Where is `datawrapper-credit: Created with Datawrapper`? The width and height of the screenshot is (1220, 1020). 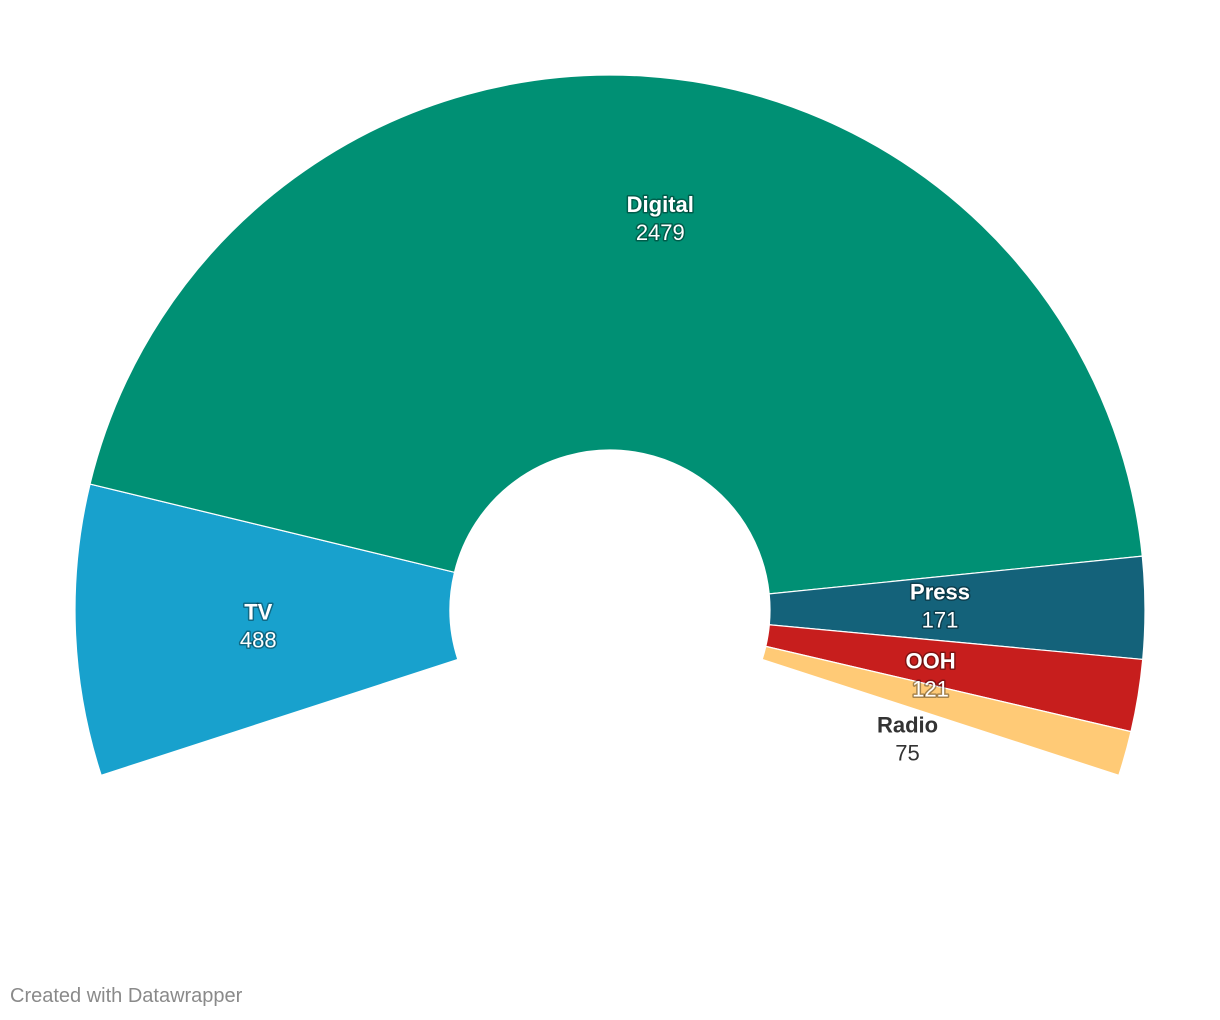 datawrapper-credit: Created with Datawrapper is located at coordinates (126, 996).